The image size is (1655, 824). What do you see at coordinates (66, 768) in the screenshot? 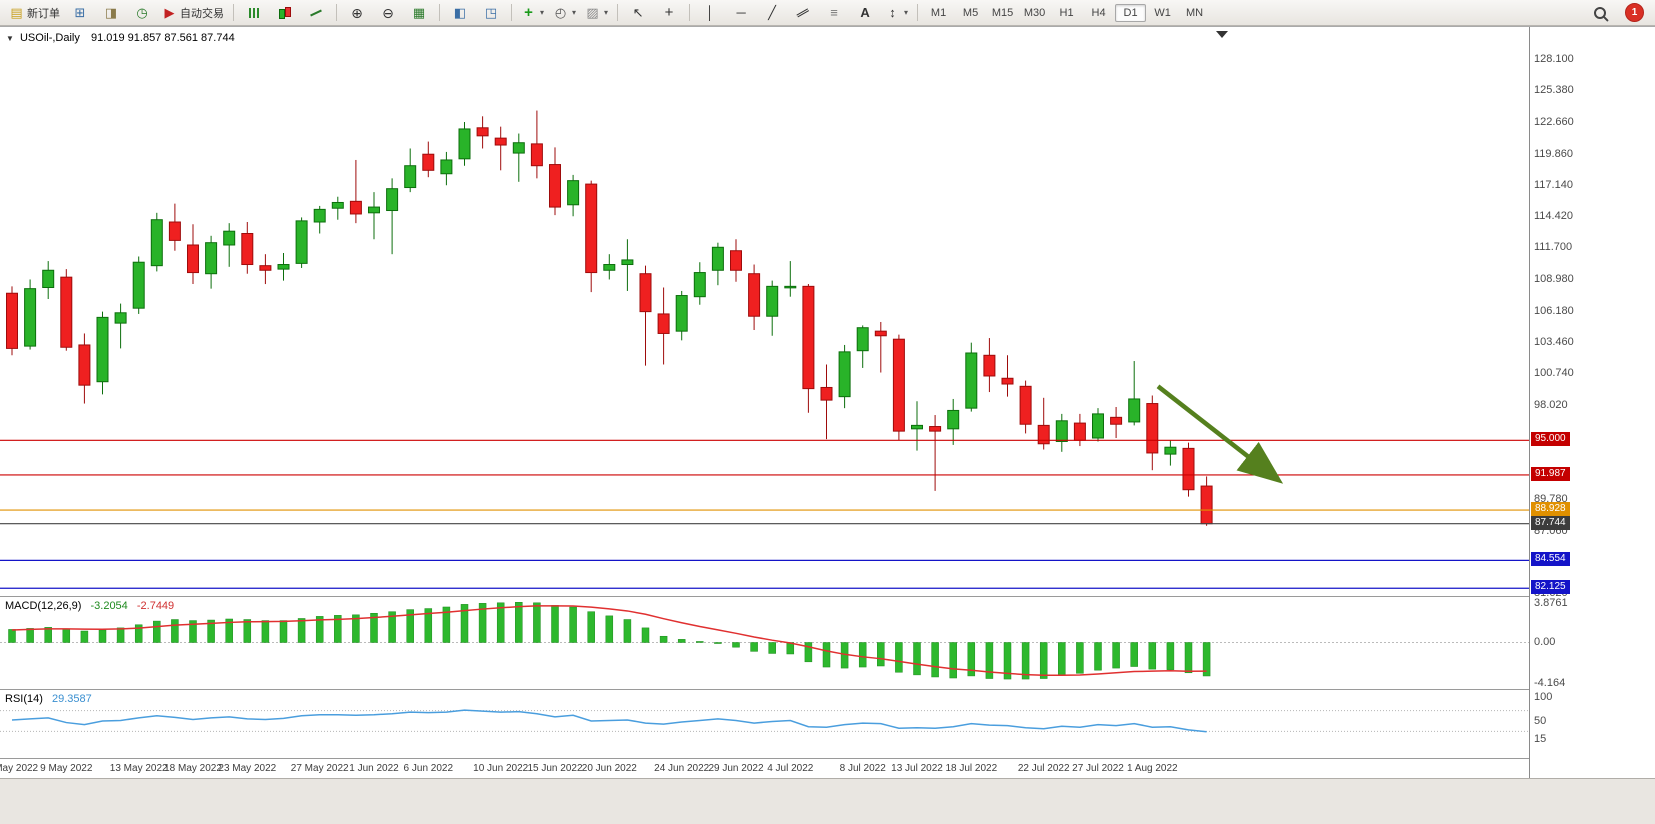
I see `time-axis-label: 9 May 2022` at bounding box center [66, 768].